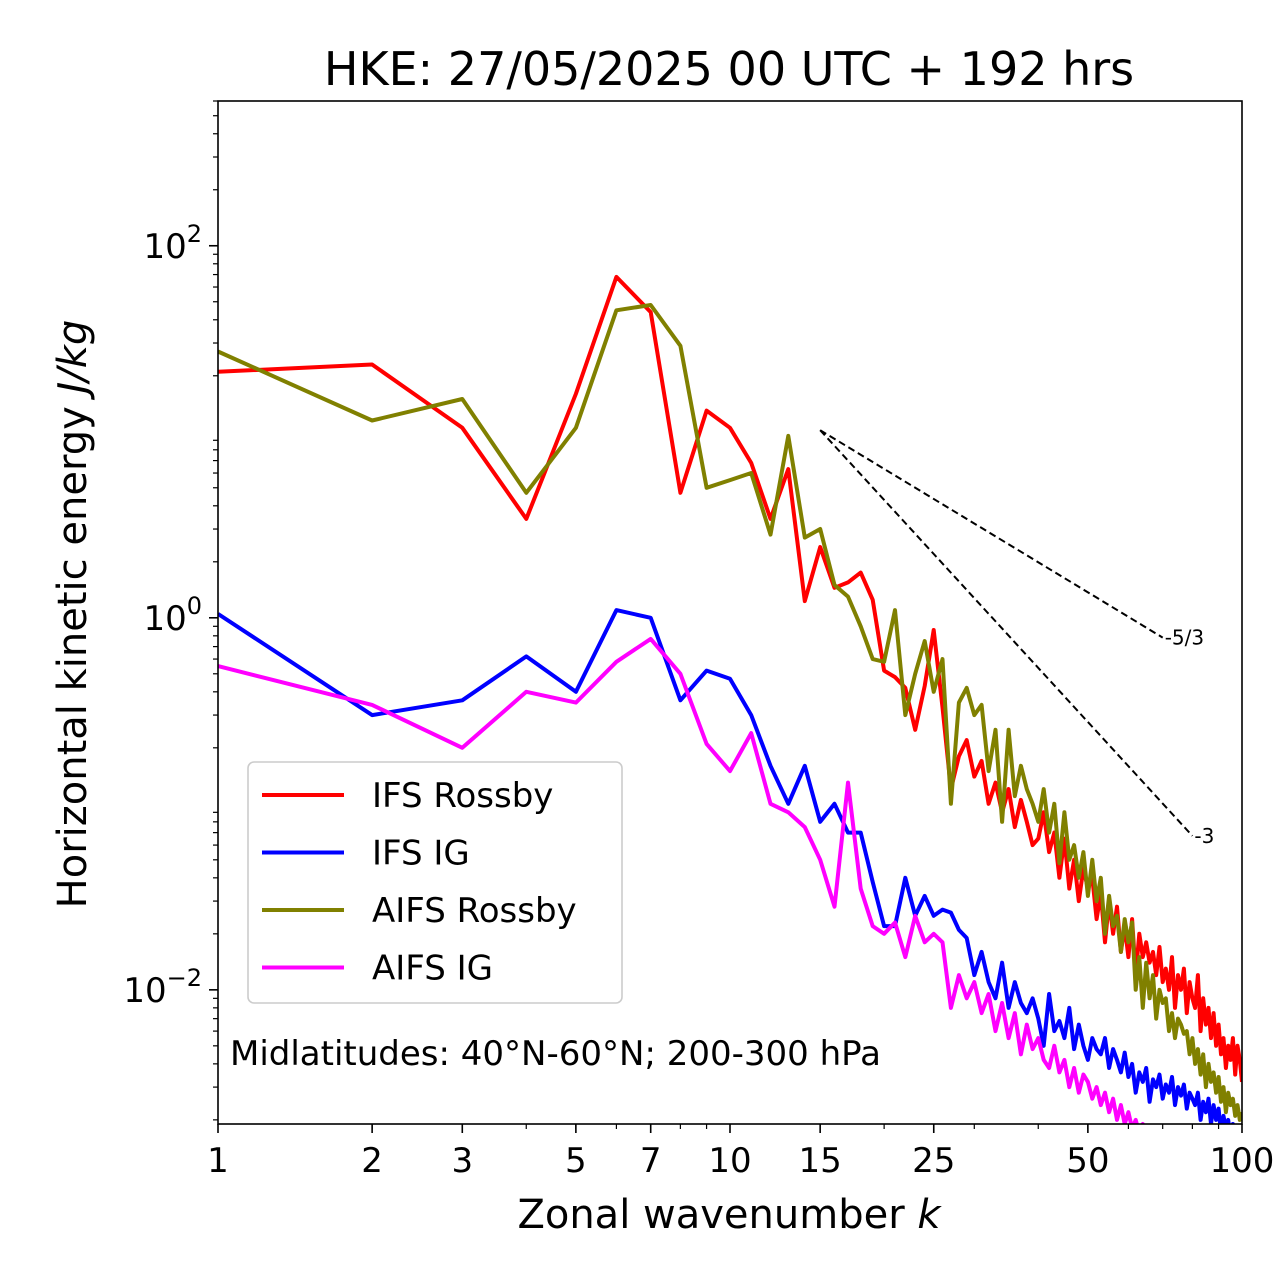  I want to click on x-tick-label: 50, so click(1087, 1161).